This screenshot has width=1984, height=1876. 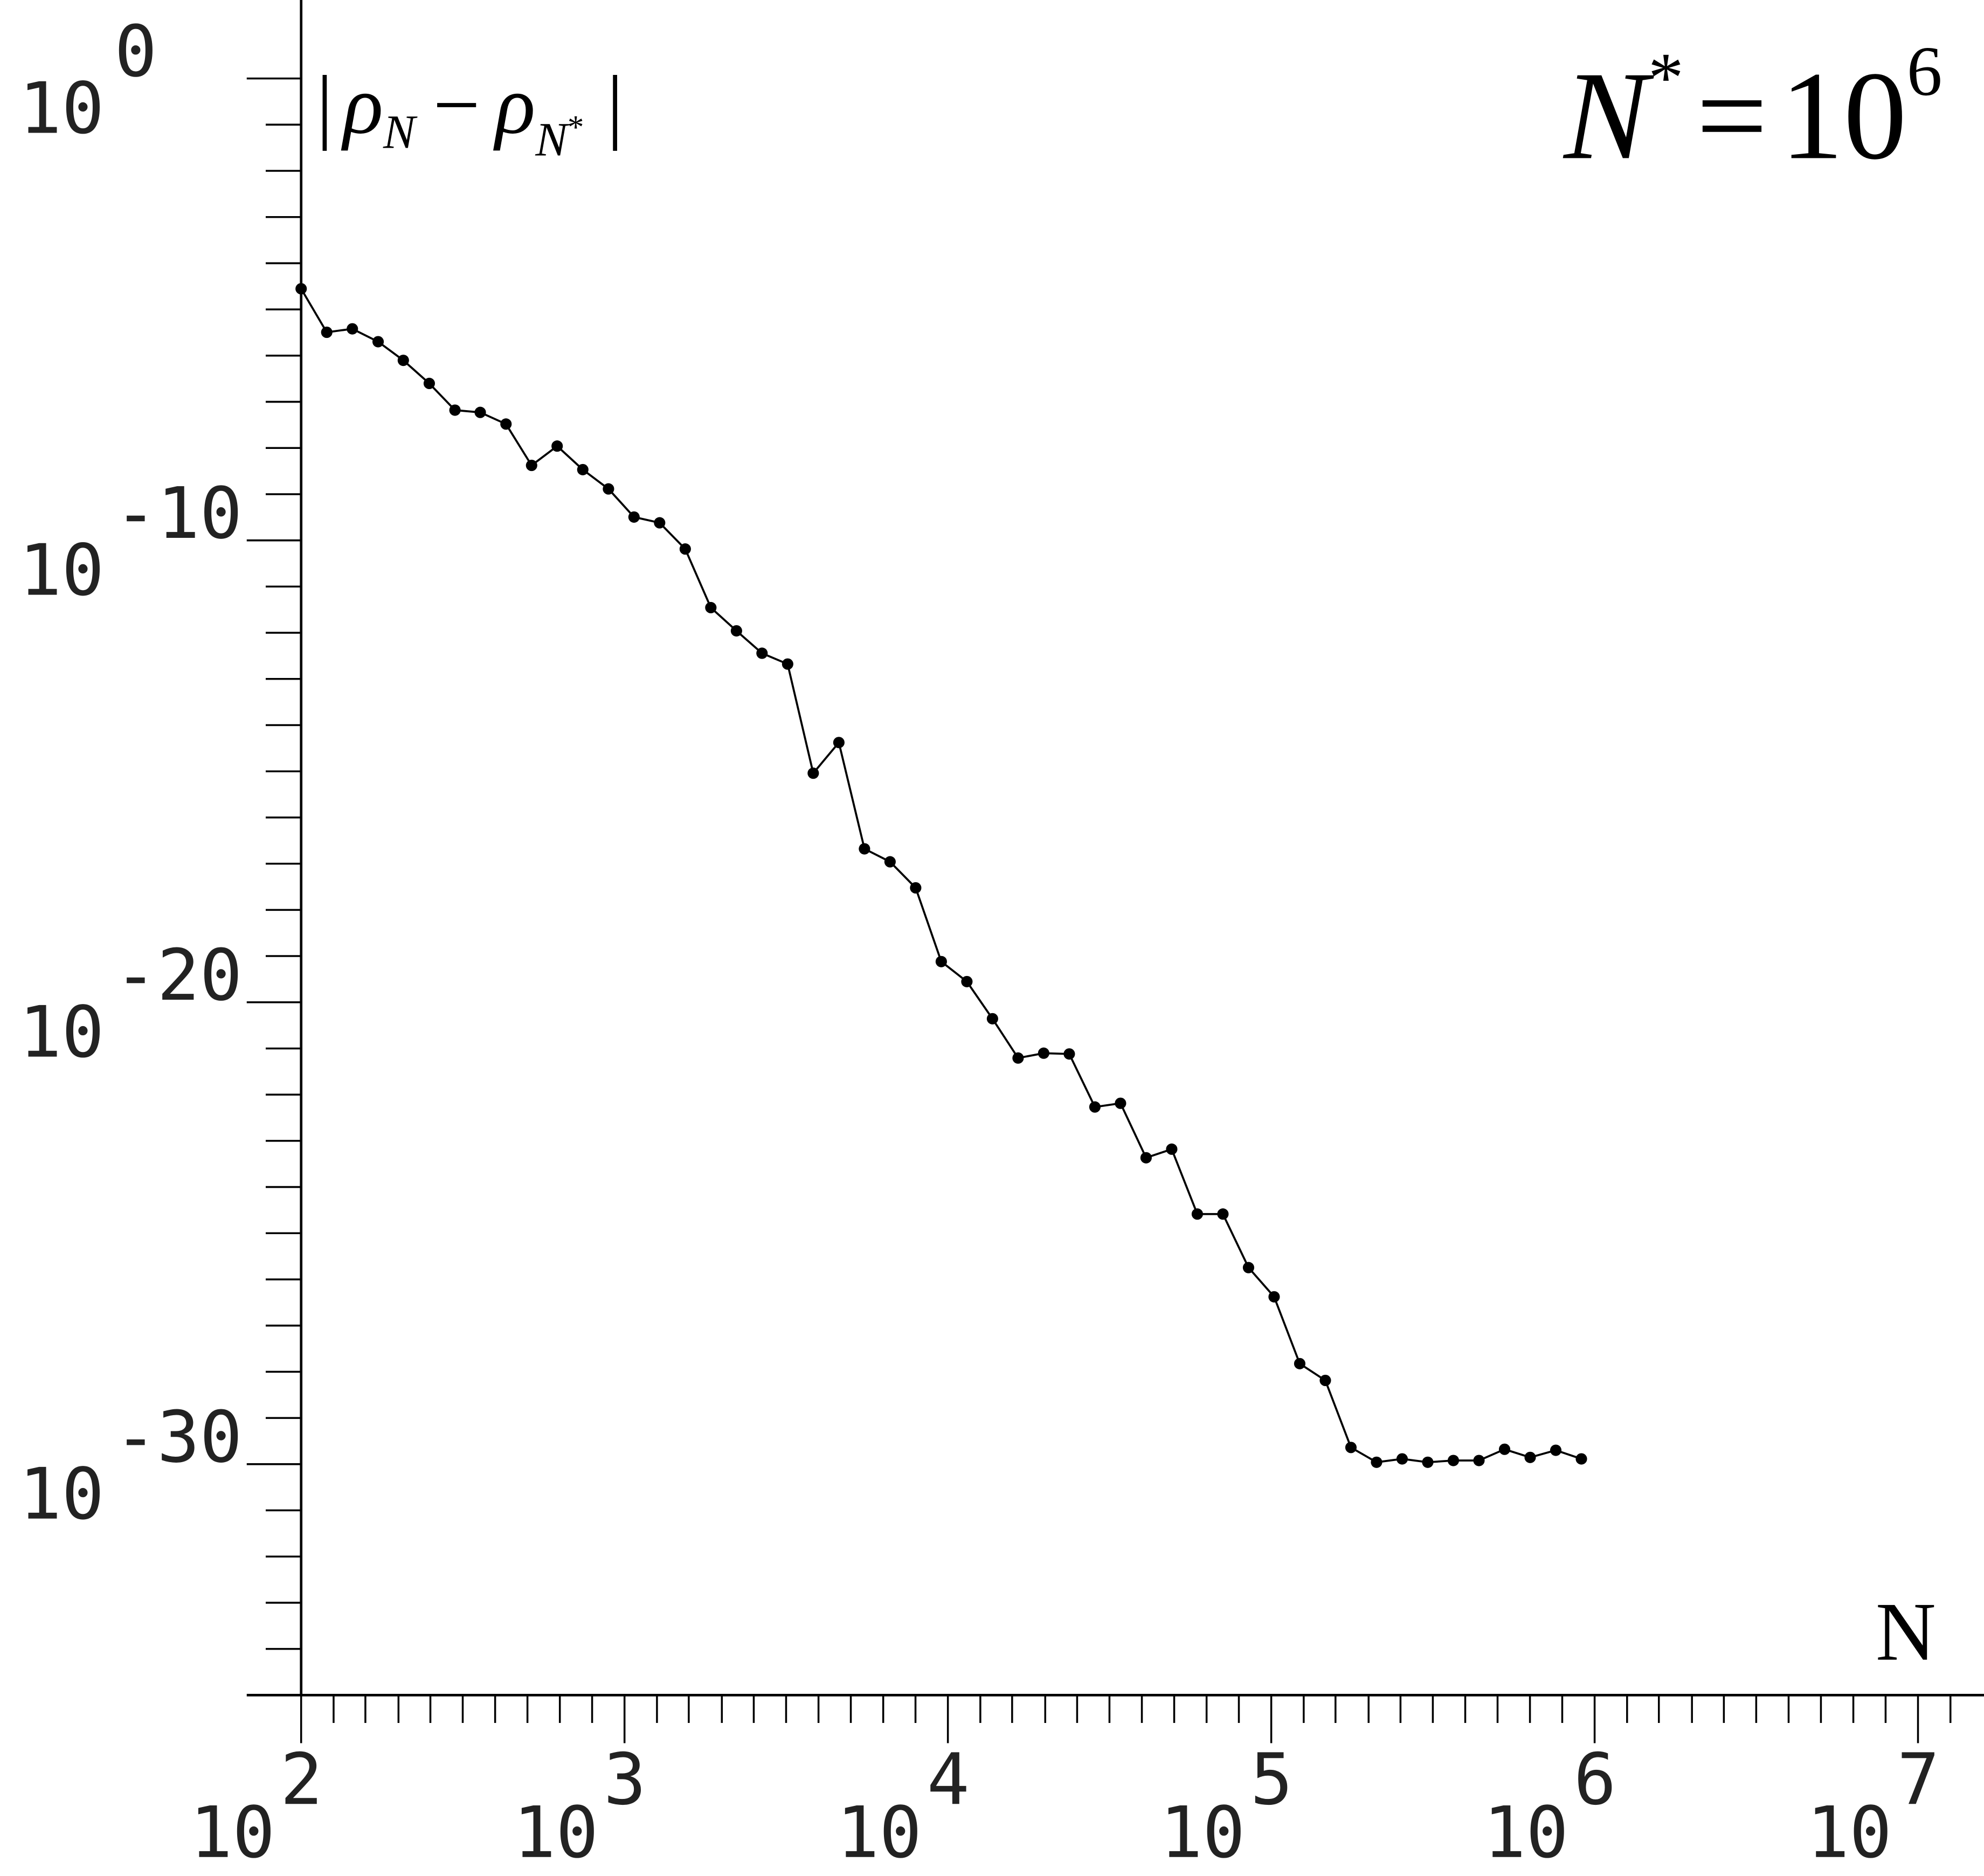 I want to click on tick-exponent: -30, so click(x=178, y=1437).